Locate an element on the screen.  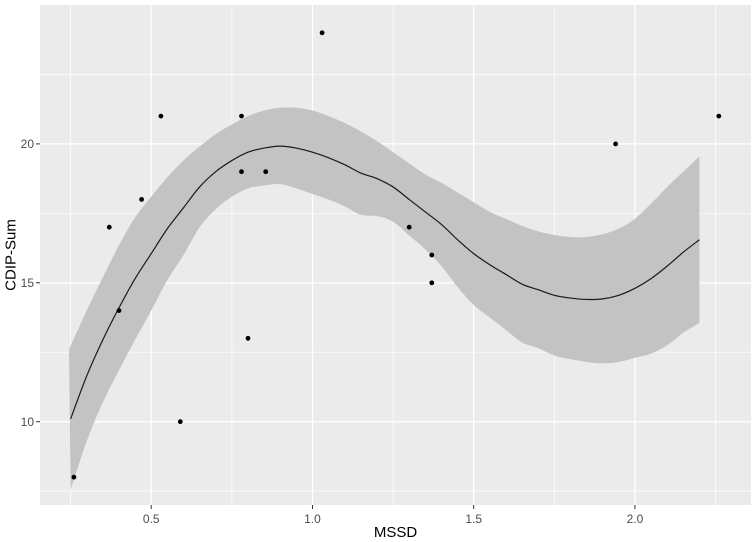
y-axis-title: CDIP-Sum is located at coordinates (11, 255).